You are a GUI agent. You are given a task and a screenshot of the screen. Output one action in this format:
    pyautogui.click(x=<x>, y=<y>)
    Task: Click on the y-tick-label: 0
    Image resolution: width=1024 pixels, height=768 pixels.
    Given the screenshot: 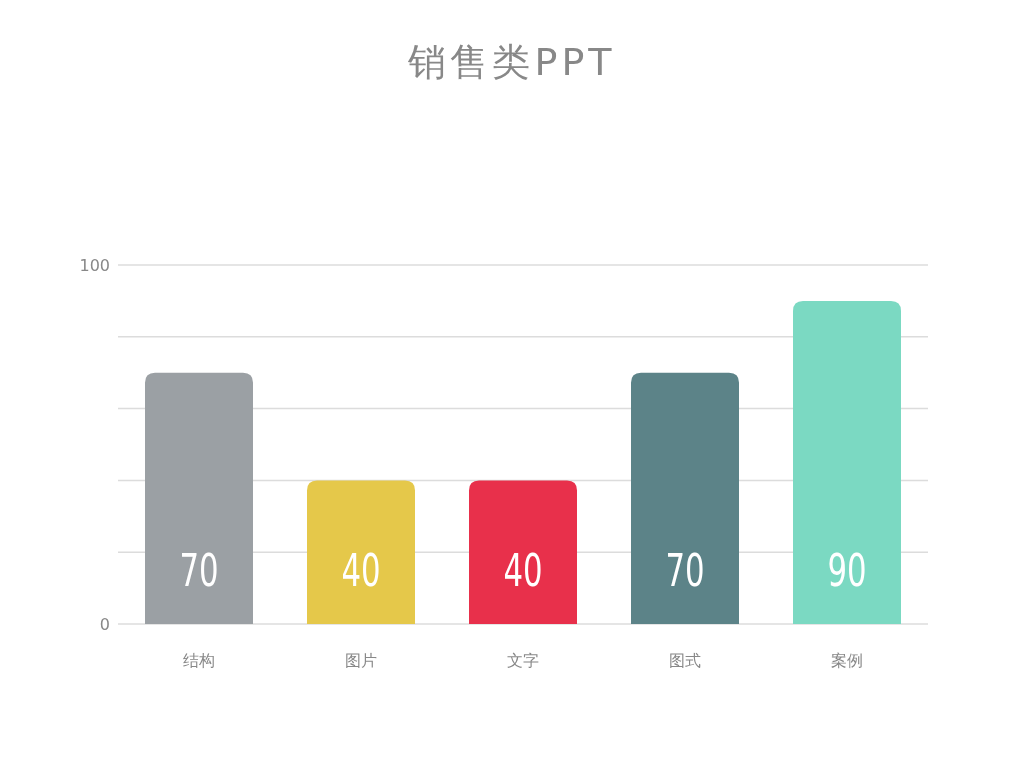 What is the action you would take?
    pyautogui.click(x=104, y=624)
    